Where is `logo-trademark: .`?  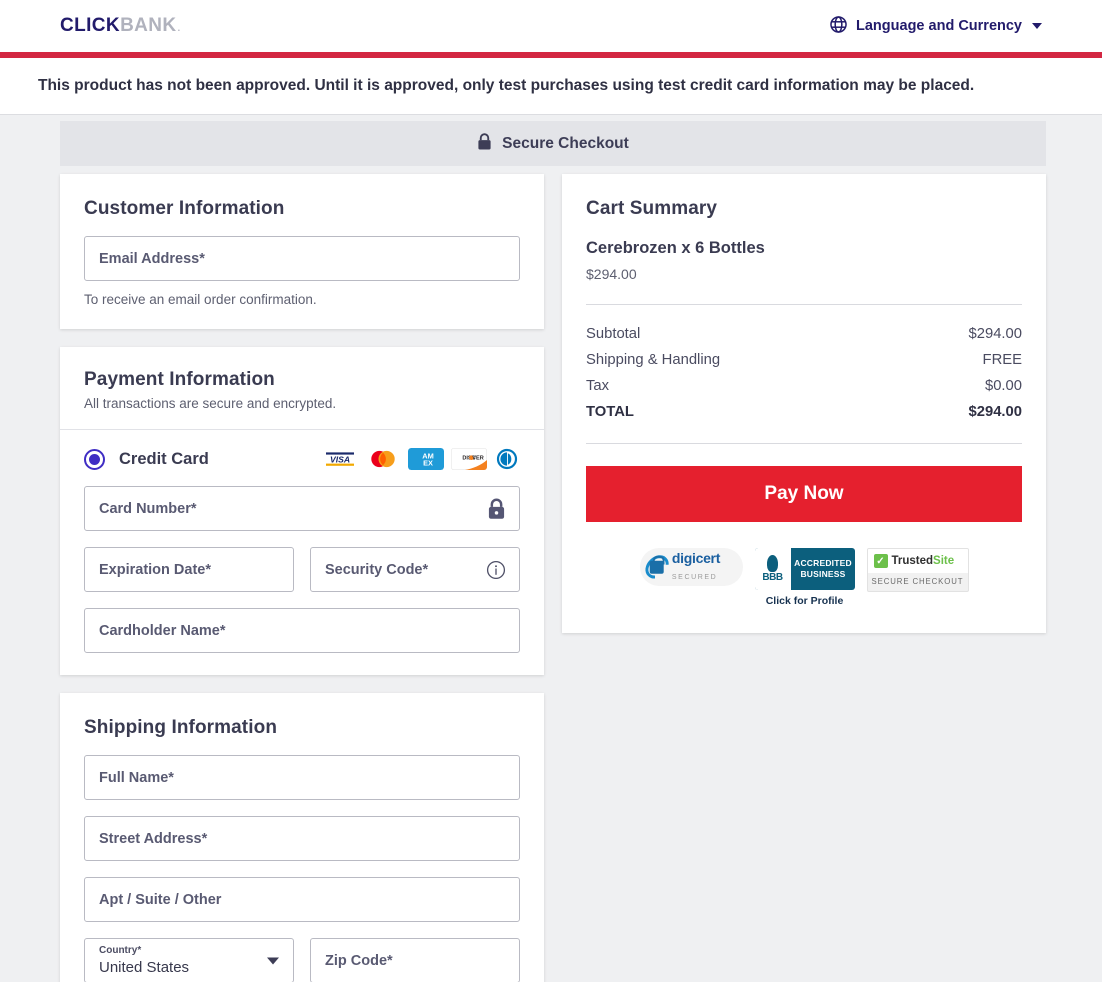
logo-trademark: . is located at coordinates (179, 28).